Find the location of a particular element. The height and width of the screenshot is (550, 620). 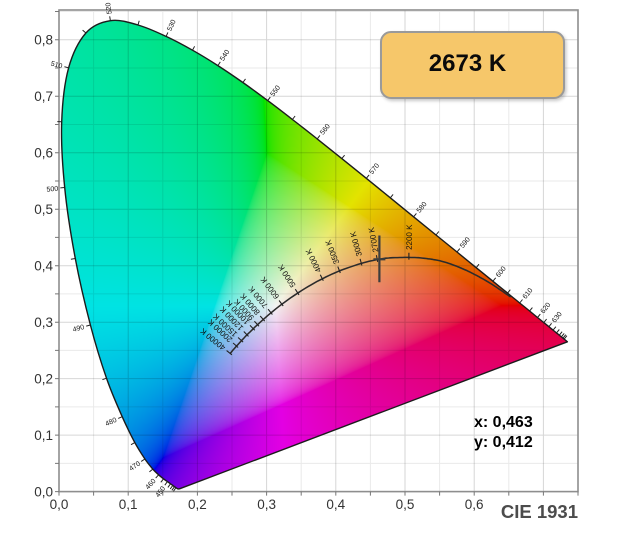

svg-text: 0,7 is located at coordinates (43, 96).